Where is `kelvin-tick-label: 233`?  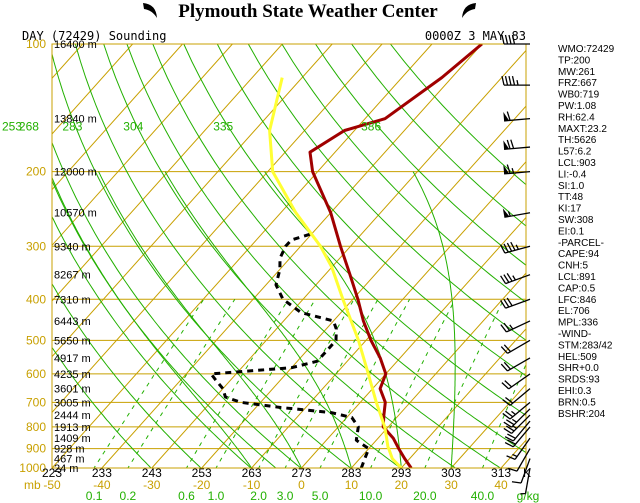 kelvin-tick-label: 233 is located at coordinates (102, 473).